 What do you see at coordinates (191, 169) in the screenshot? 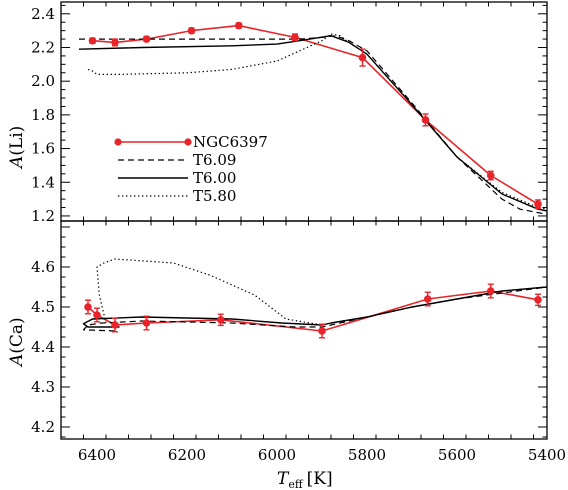
I see `legend: NGC6397 T6.09 T6.00 T5.80` at bounding box center [191, 169].